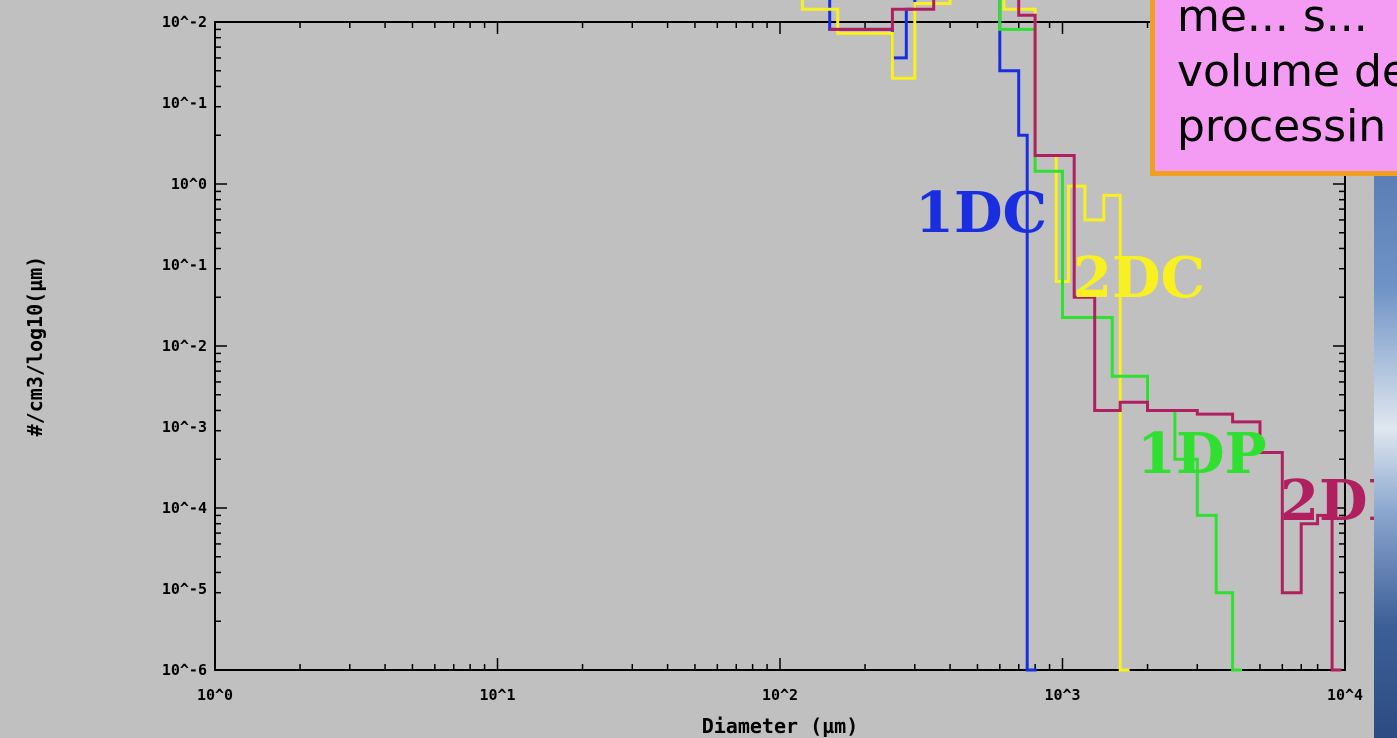 This screenshot has height=738, width=1397. What do you see at coordinates (184, 427) in the screenshot?
I see `y-tick-label: 10^-3` at bounding box center [184, 427].